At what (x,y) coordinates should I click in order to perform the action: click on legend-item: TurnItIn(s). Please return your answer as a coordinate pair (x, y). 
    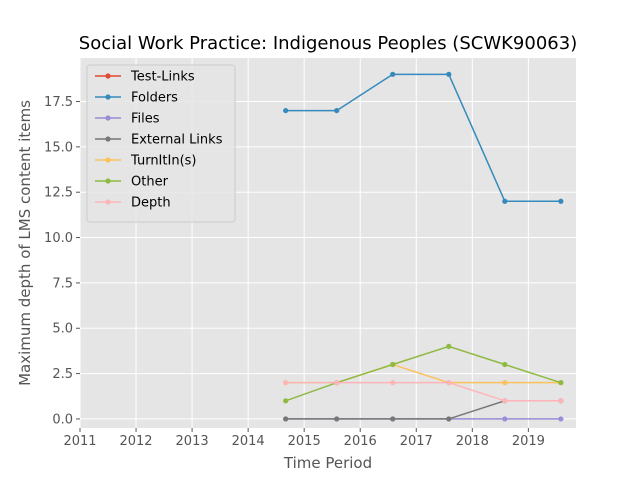
    Looking at the image, I should click on (145, 161).